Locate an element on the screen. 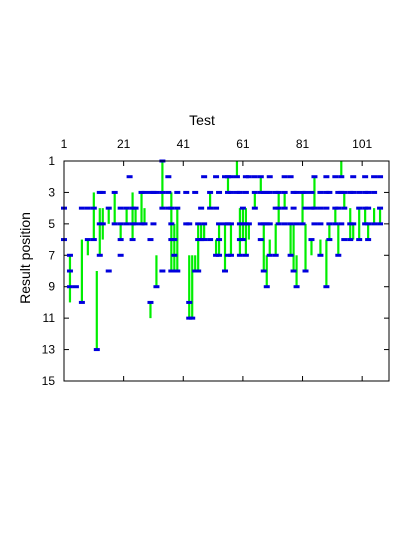 The height and width of the screenshot is (537, 415). x-axis-label: Test is located at coordinates (202, 120).